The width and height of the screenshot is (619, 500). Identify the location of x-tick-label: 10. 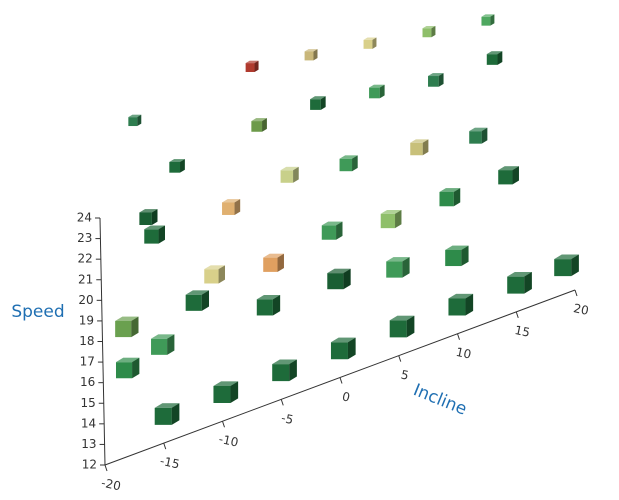
(464, 353).